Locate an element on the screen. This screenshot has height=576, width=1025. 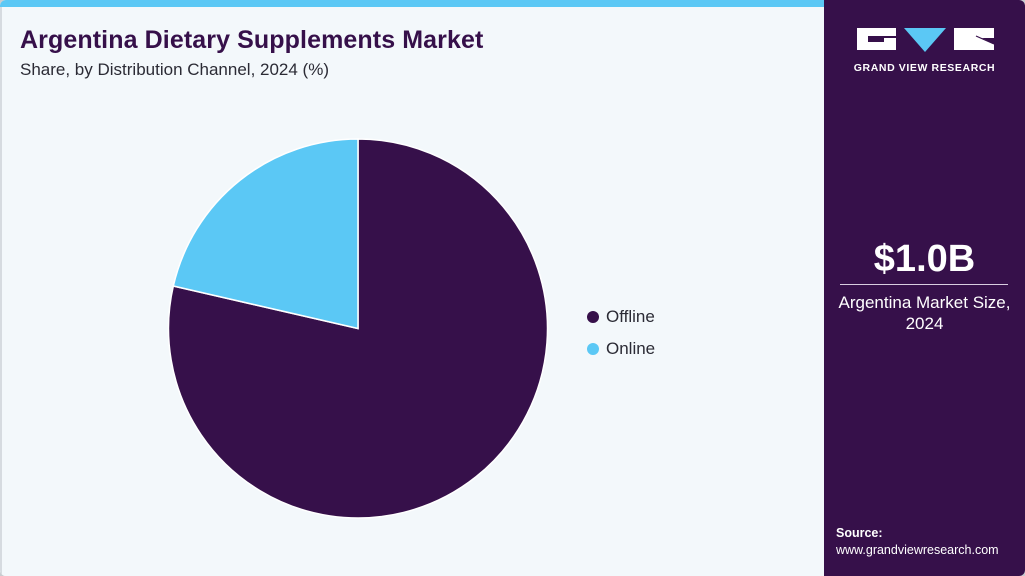
source-label: Source: is located at coordinates (859, 533).